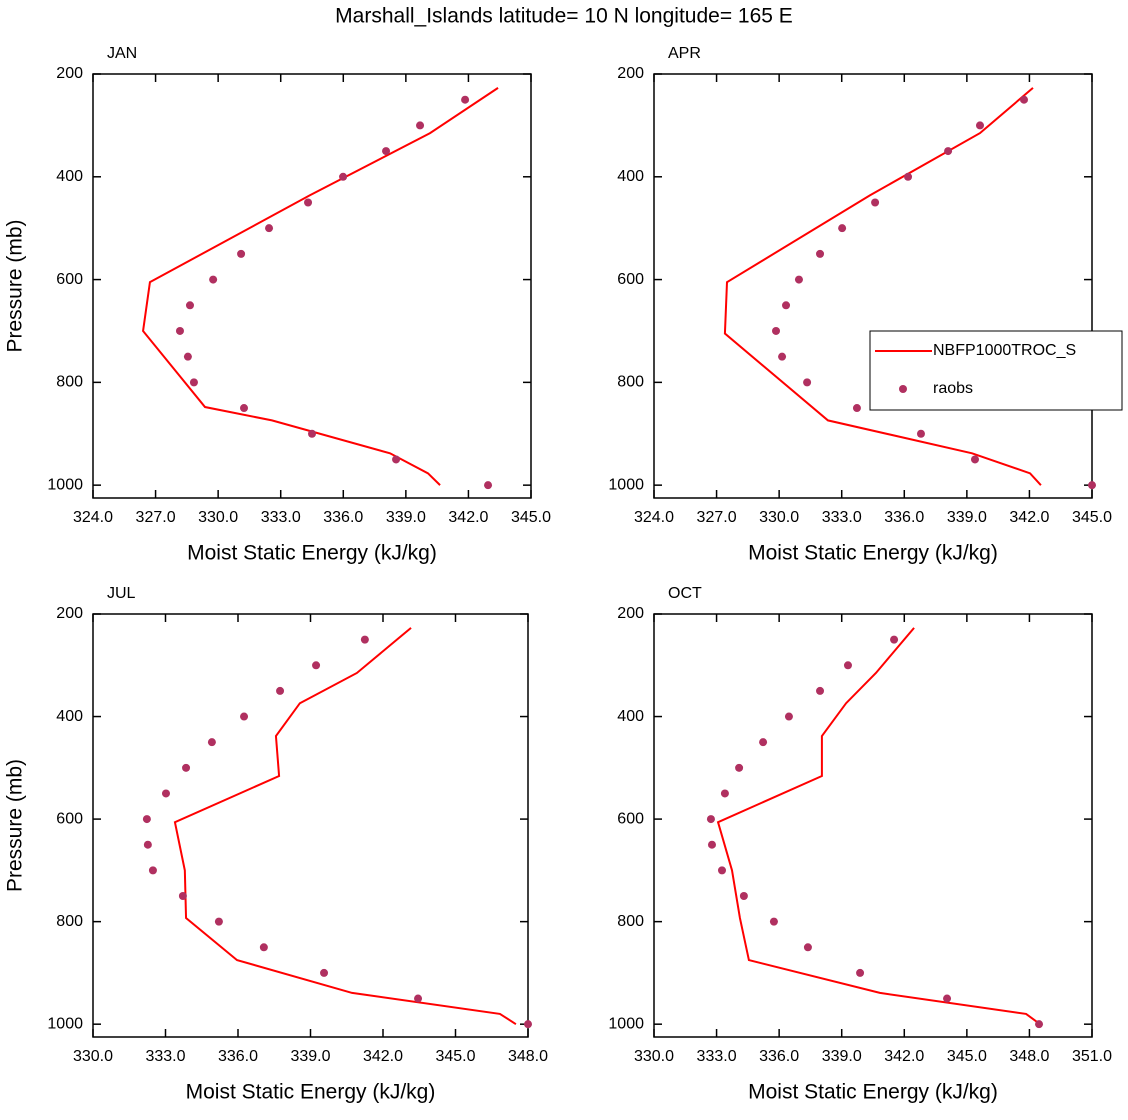 Image resolution: width=1128 pixels, height=1120 pixels. Describe the element at coordinates (685, 593) in the screenshot. I see `panel-title: OCT` at that location.